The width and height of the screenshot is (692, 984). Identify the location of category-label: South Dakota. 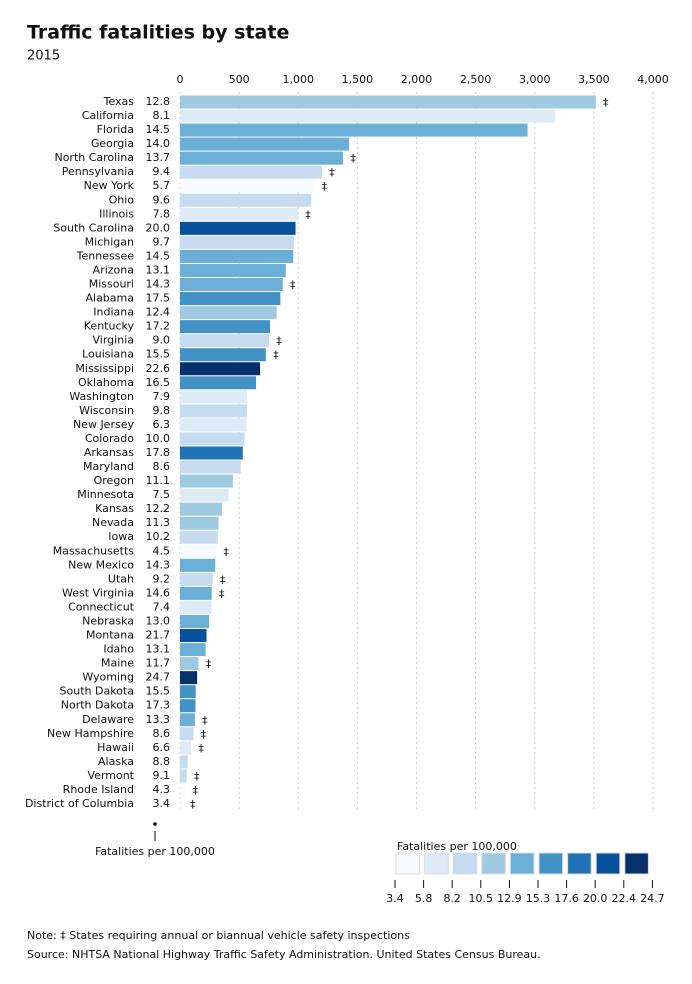
(97, 691).